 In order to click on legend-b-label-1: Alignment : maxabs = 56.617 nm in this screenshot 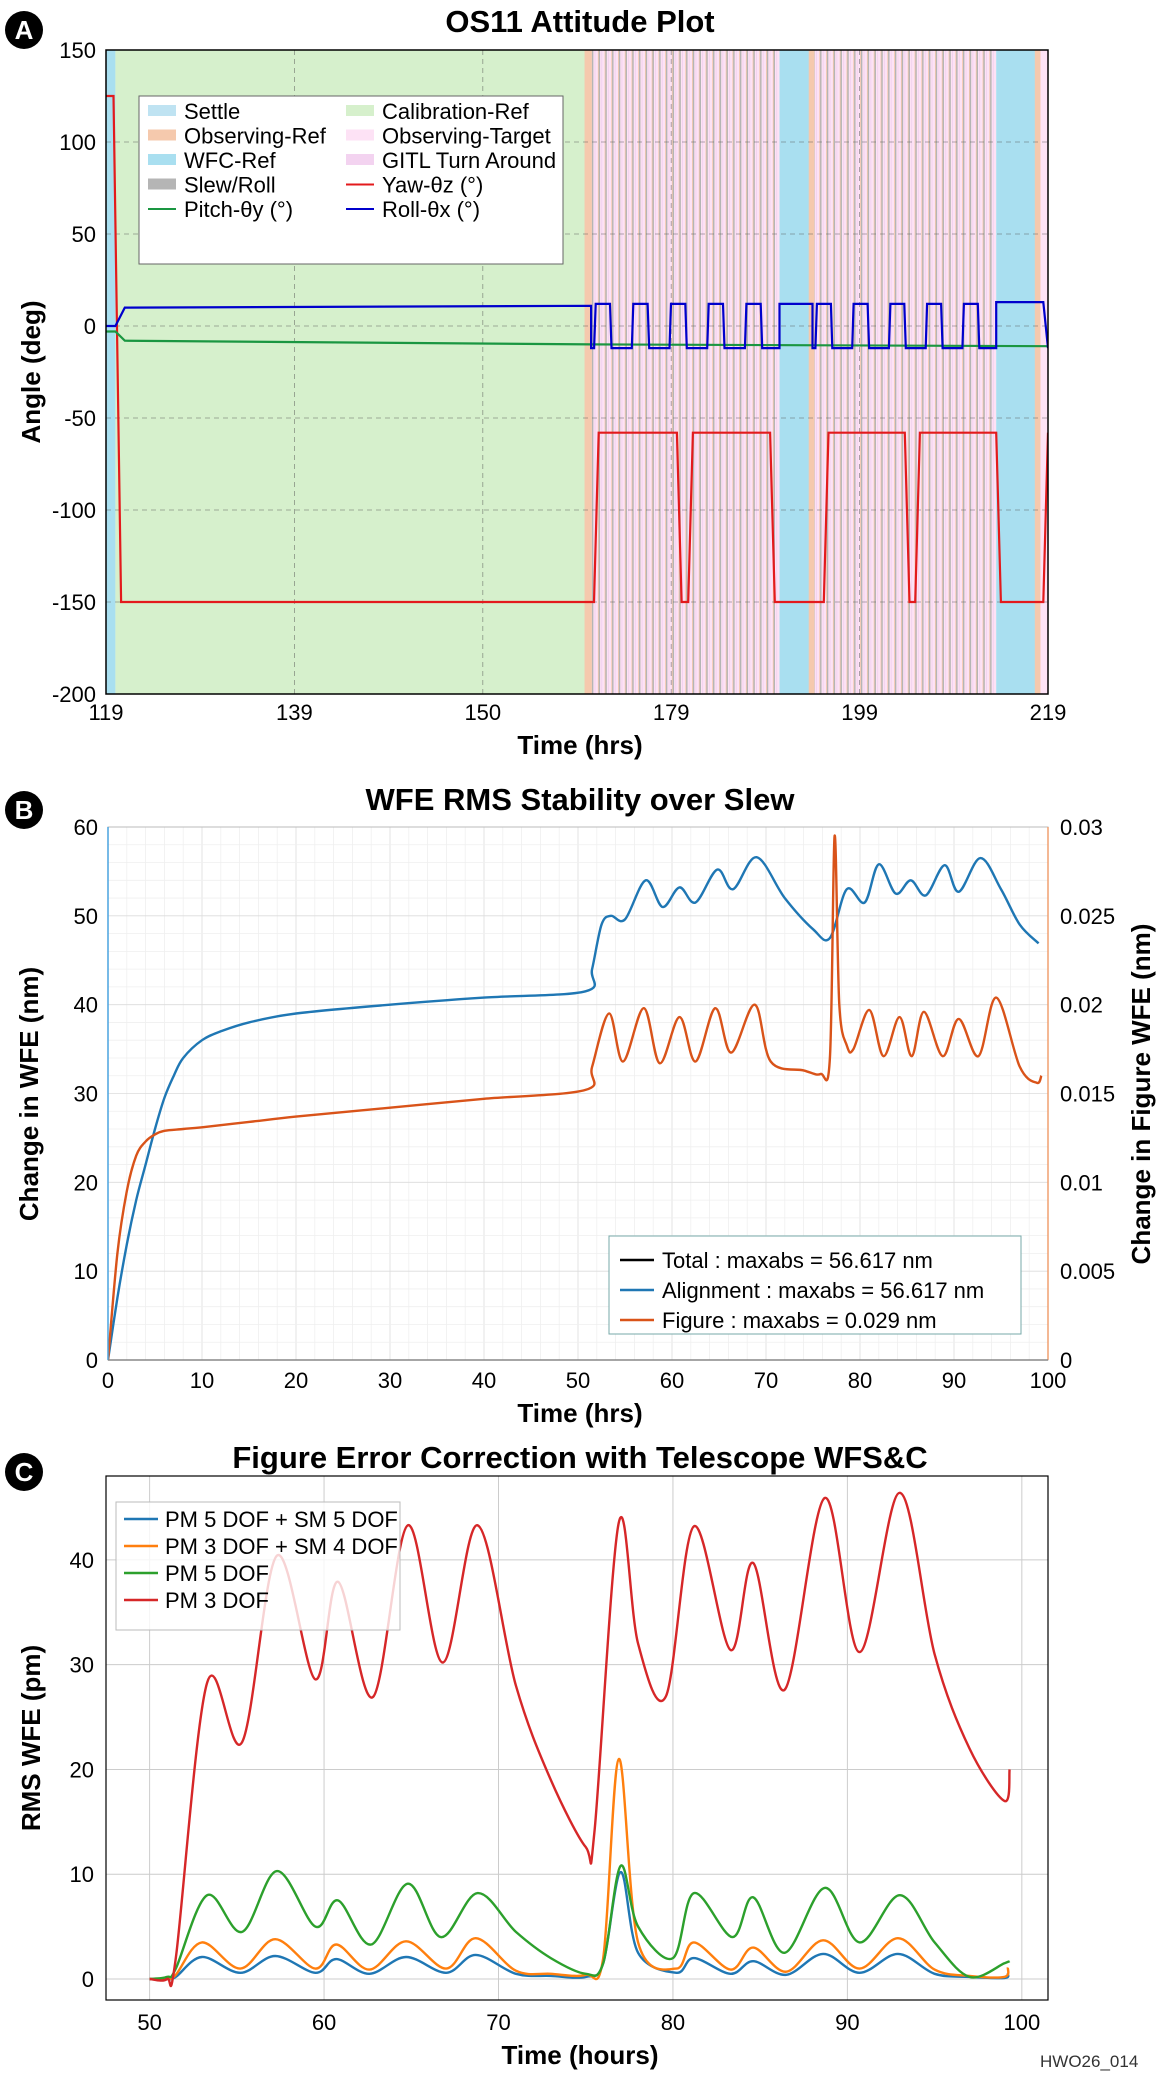, I will do `click(823, 1290)`.